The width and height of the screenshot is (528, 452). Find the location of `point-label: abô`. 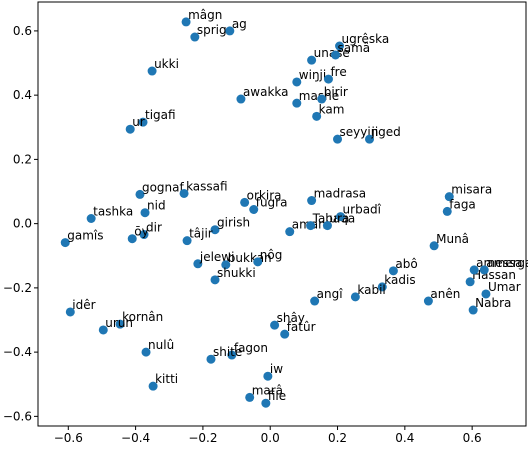

point-label: abô is located at coordinates (406, 264).